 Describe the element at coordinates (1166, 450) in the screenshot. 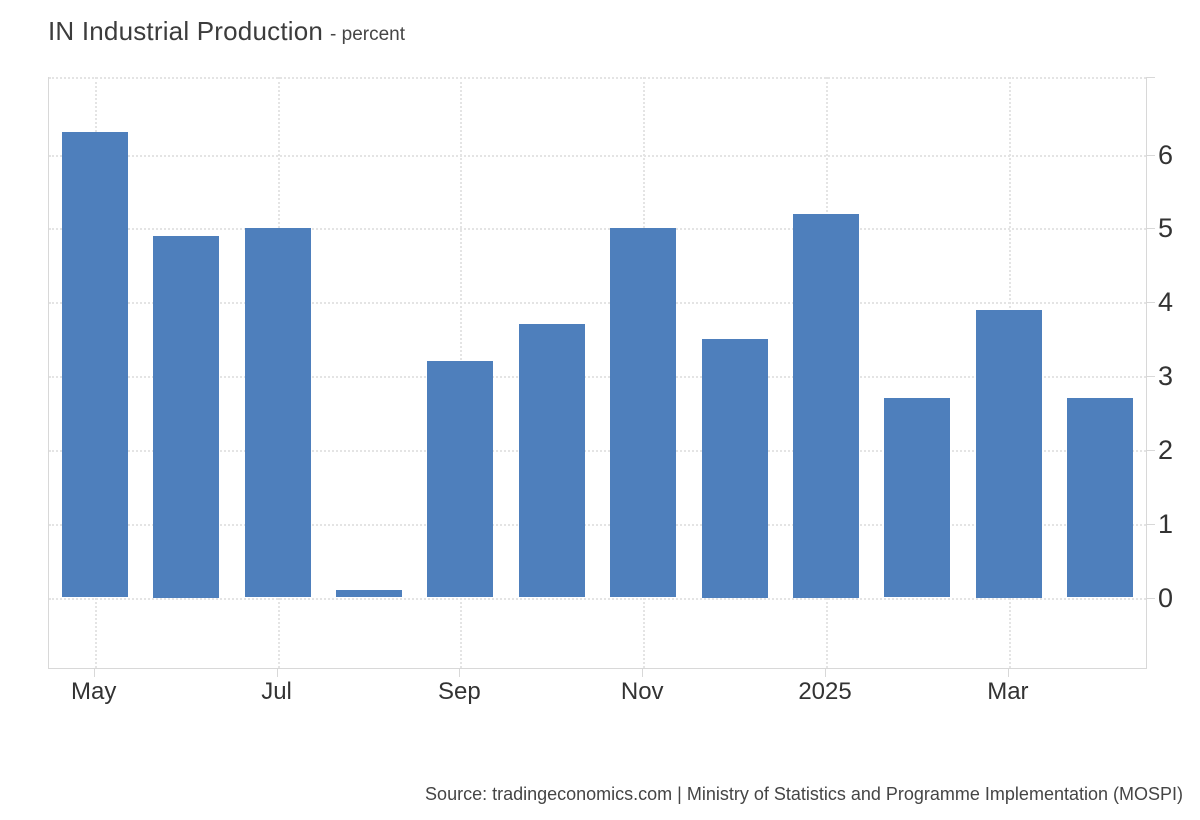

I see `y-tick-label-2: 2` at that location.